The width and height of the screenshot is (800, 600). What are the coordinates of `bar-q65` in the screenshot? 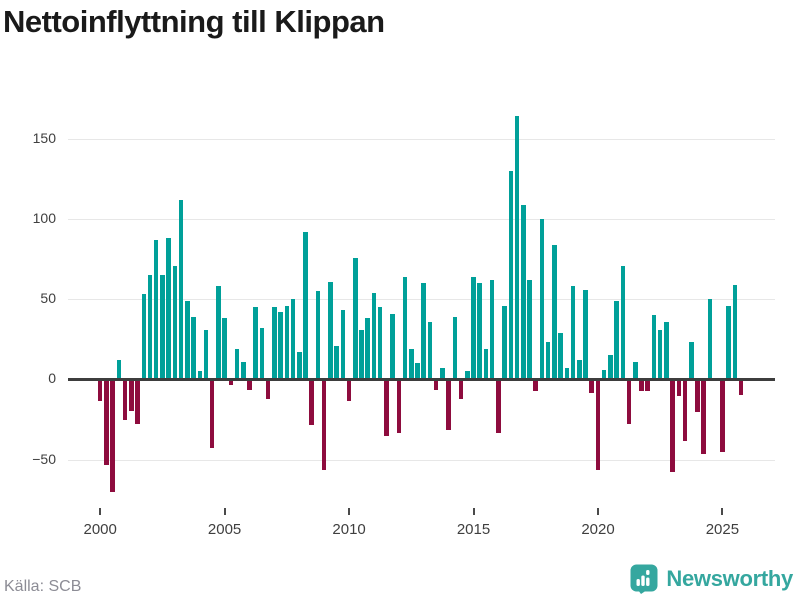 It's located at (504, 342).